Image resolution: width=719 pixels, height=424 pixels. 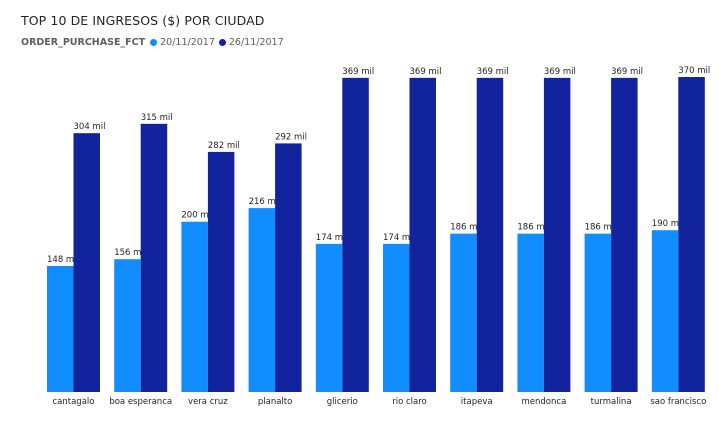 What do you see at coordinates (256, 42) in the screenshot?
I see `legend-label-series-2: 26/11/2017` at bounding box center [256, 42].